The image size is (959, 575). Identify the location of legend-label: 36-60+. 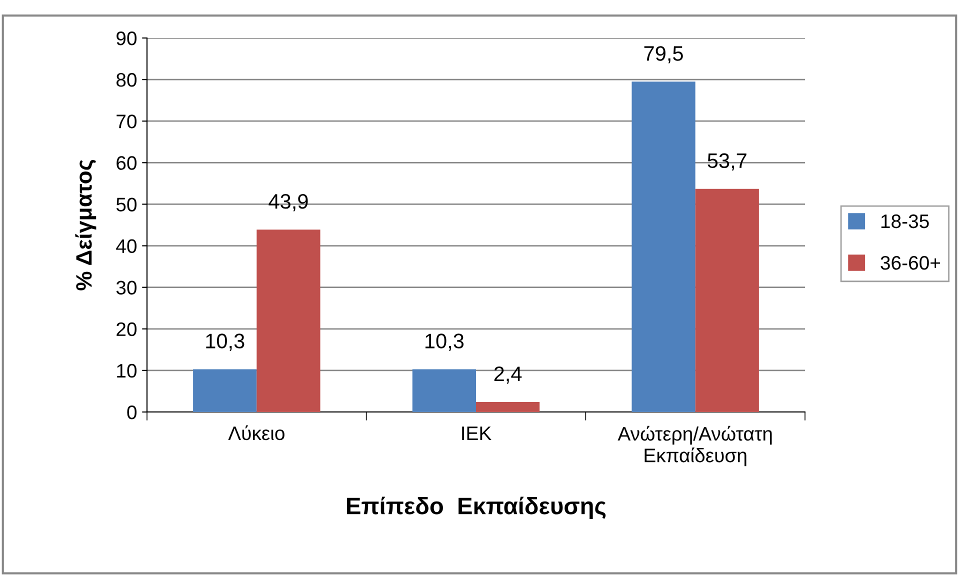
(910, 263).